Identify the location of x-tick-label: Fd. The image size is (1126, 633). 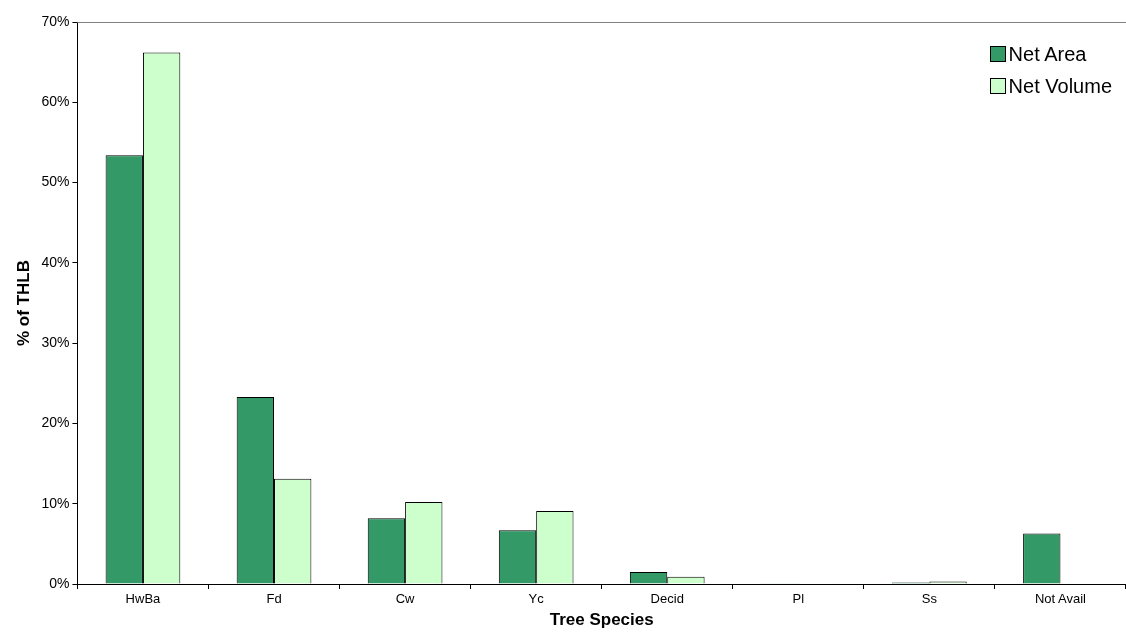
(274, 599).